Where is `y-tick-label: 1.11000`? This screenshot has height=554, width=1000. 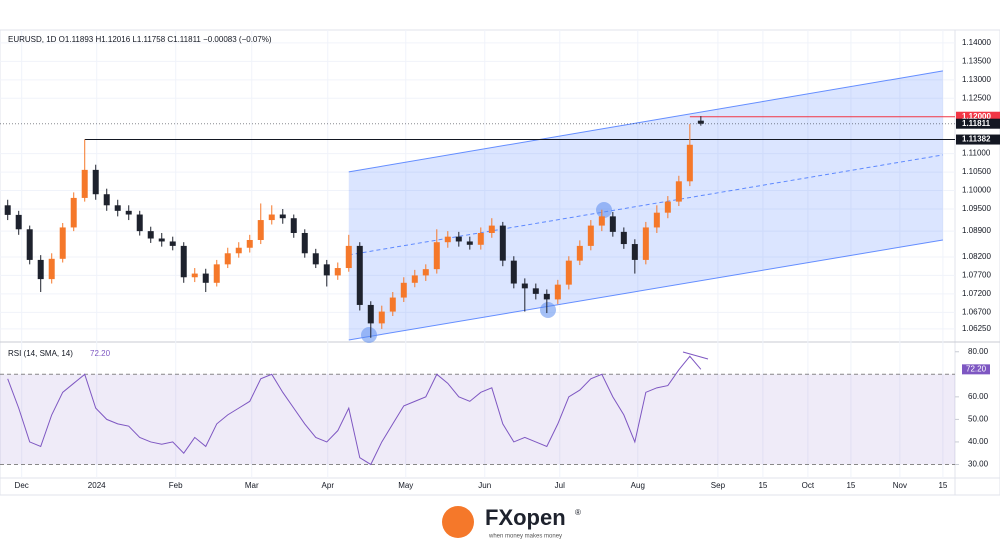 y-tick-label: 1.11000 is located at coordinates (976, 153).